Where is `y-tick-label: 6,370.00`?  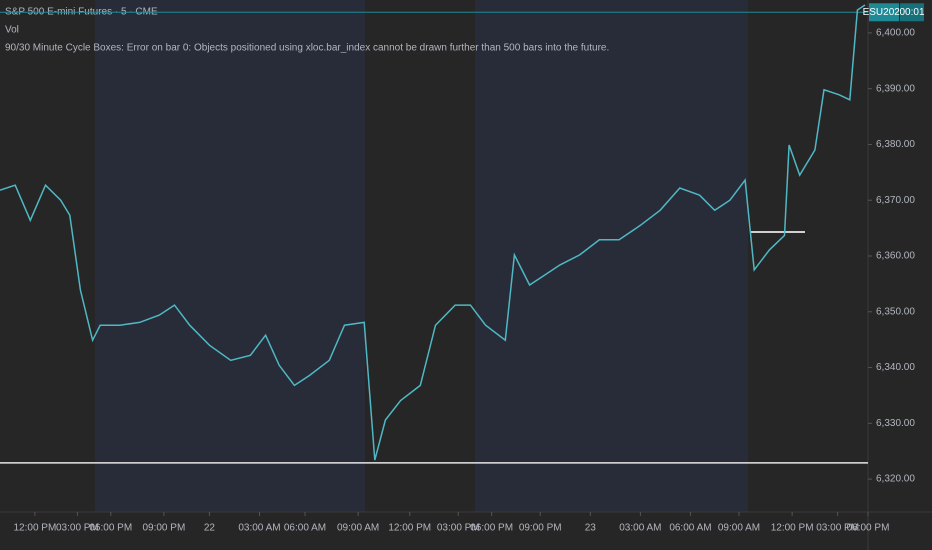 y-tick-label: 6,370.00 is located at coordinates (895, 200).